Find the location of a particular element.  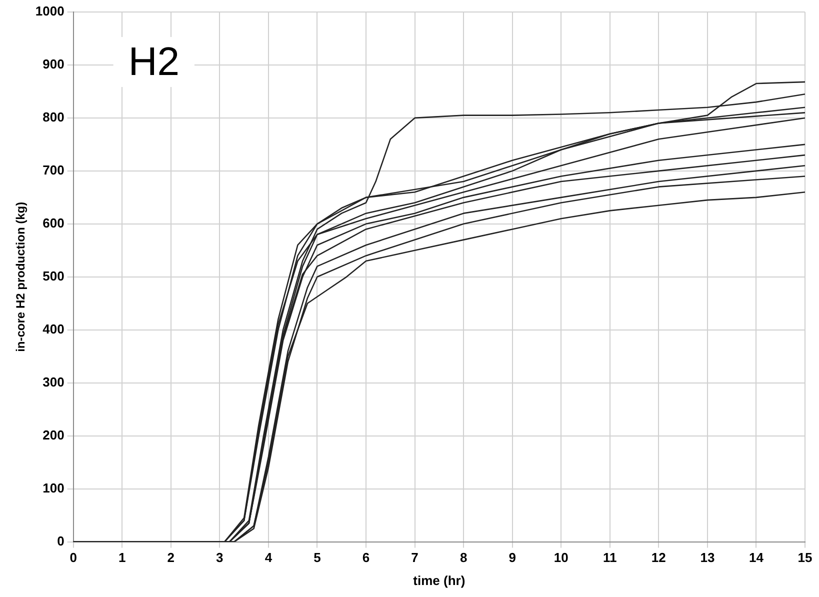

x-tick-label: 5 is located at coordinates (317, 558).